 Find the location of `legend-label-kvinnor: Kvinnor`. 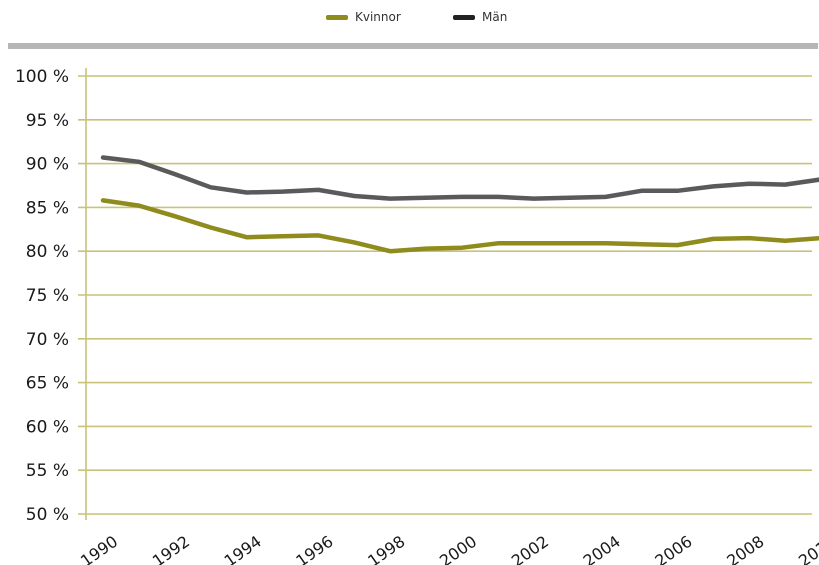

legend-label-kvinnor: Kvinnor is located at coordinates (378, 17).